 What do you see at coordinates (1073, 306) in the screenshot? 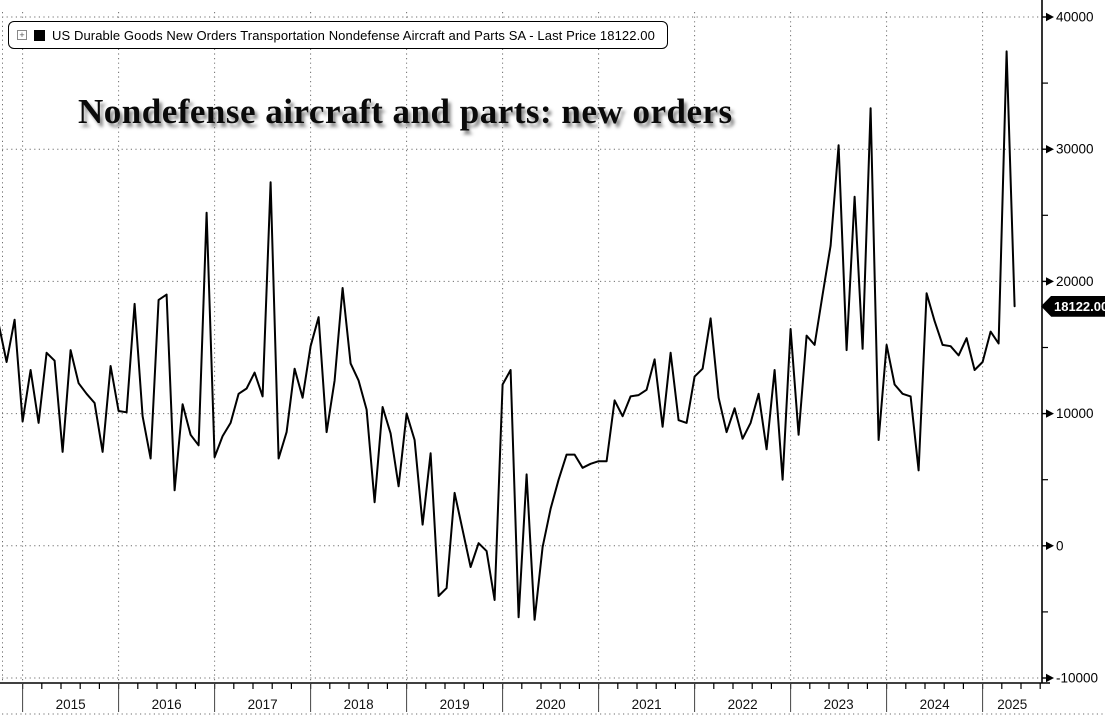
I see `last-price-badge: 18122.00` at bounding box center [1073, 306].